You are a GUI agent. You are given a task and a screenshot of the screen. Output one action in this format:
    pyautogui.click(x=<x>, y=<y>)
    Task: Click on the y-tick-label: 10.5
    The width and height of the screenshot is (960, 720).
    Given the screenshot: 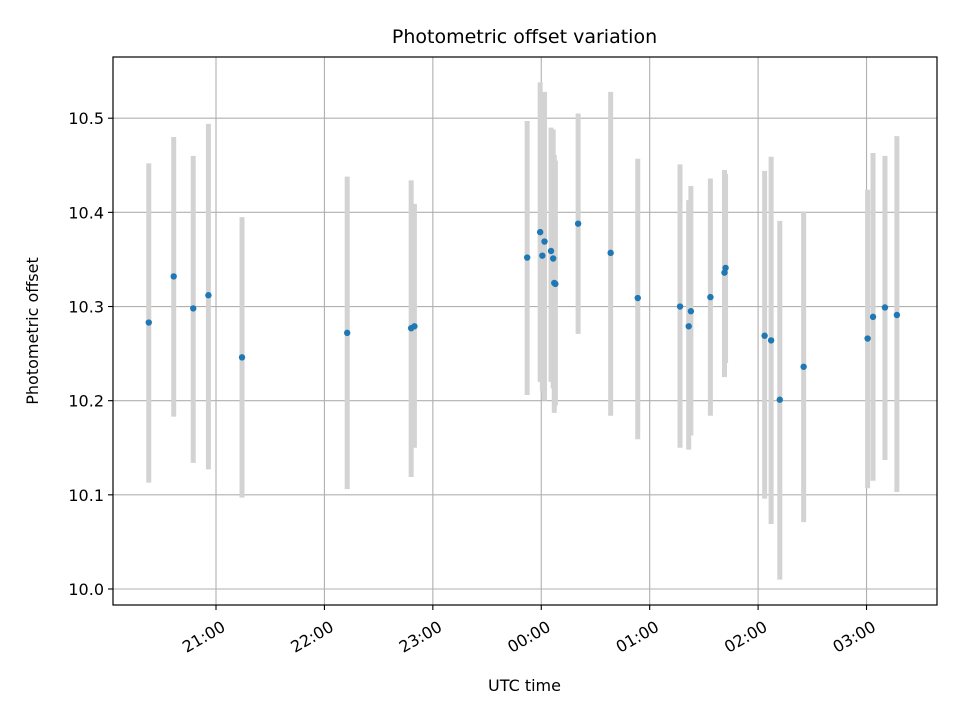 What is the action you would take?
    pyautogui.click(x=86, y=118)
    